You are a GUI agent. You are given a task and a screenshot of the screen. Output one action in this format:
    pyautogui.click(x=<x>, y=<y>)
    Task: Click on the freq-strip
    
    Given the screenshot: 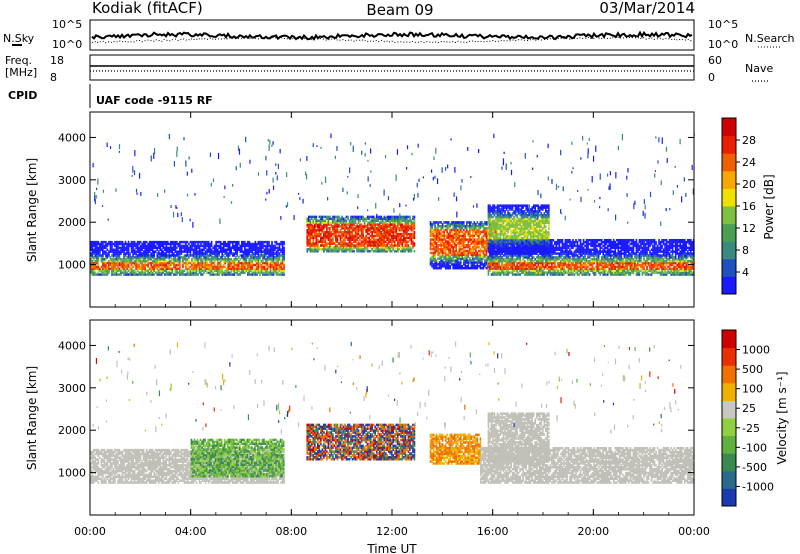 What is the action you would take?
    pyautogui.click(x=392, y=67)
    